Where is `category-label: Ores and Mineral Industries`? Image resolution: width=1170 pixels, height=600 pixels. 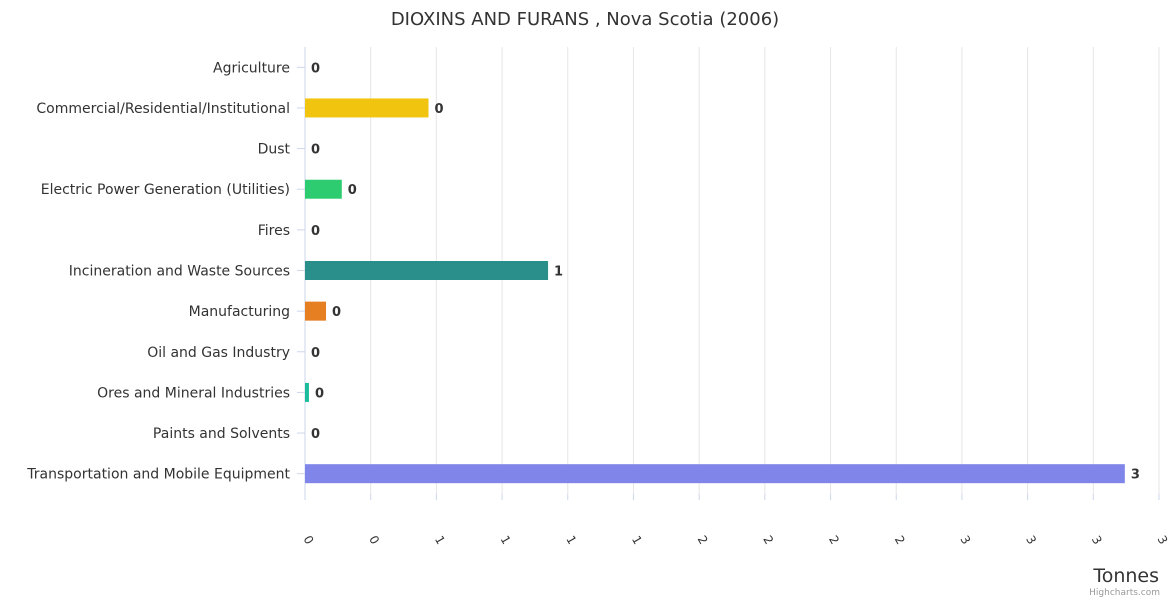 category-label: Ores and Mineral Industries is located at coordinates (193, 393).